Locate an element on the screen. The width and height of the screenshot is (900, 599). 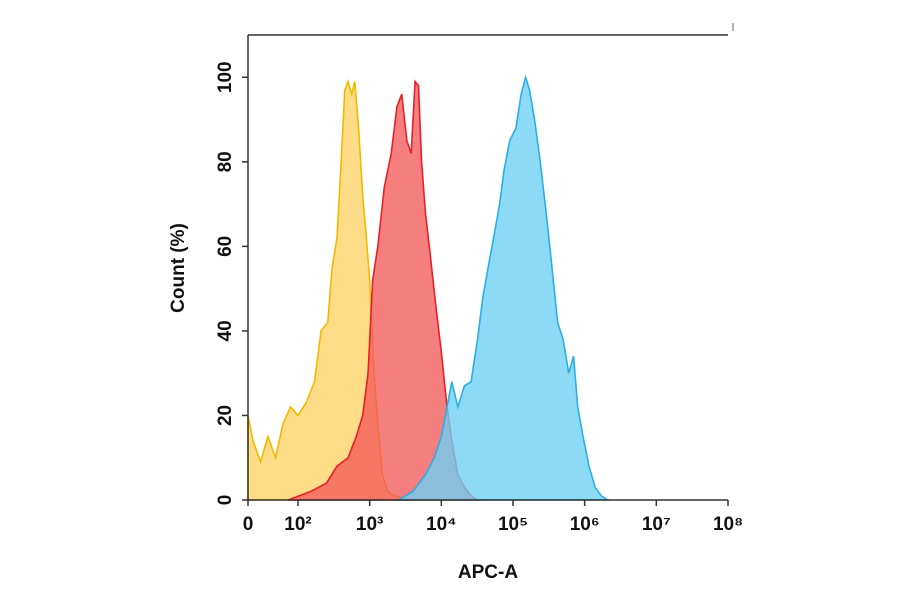
y-tick-label: 20 is located at coordinates (225, 415).